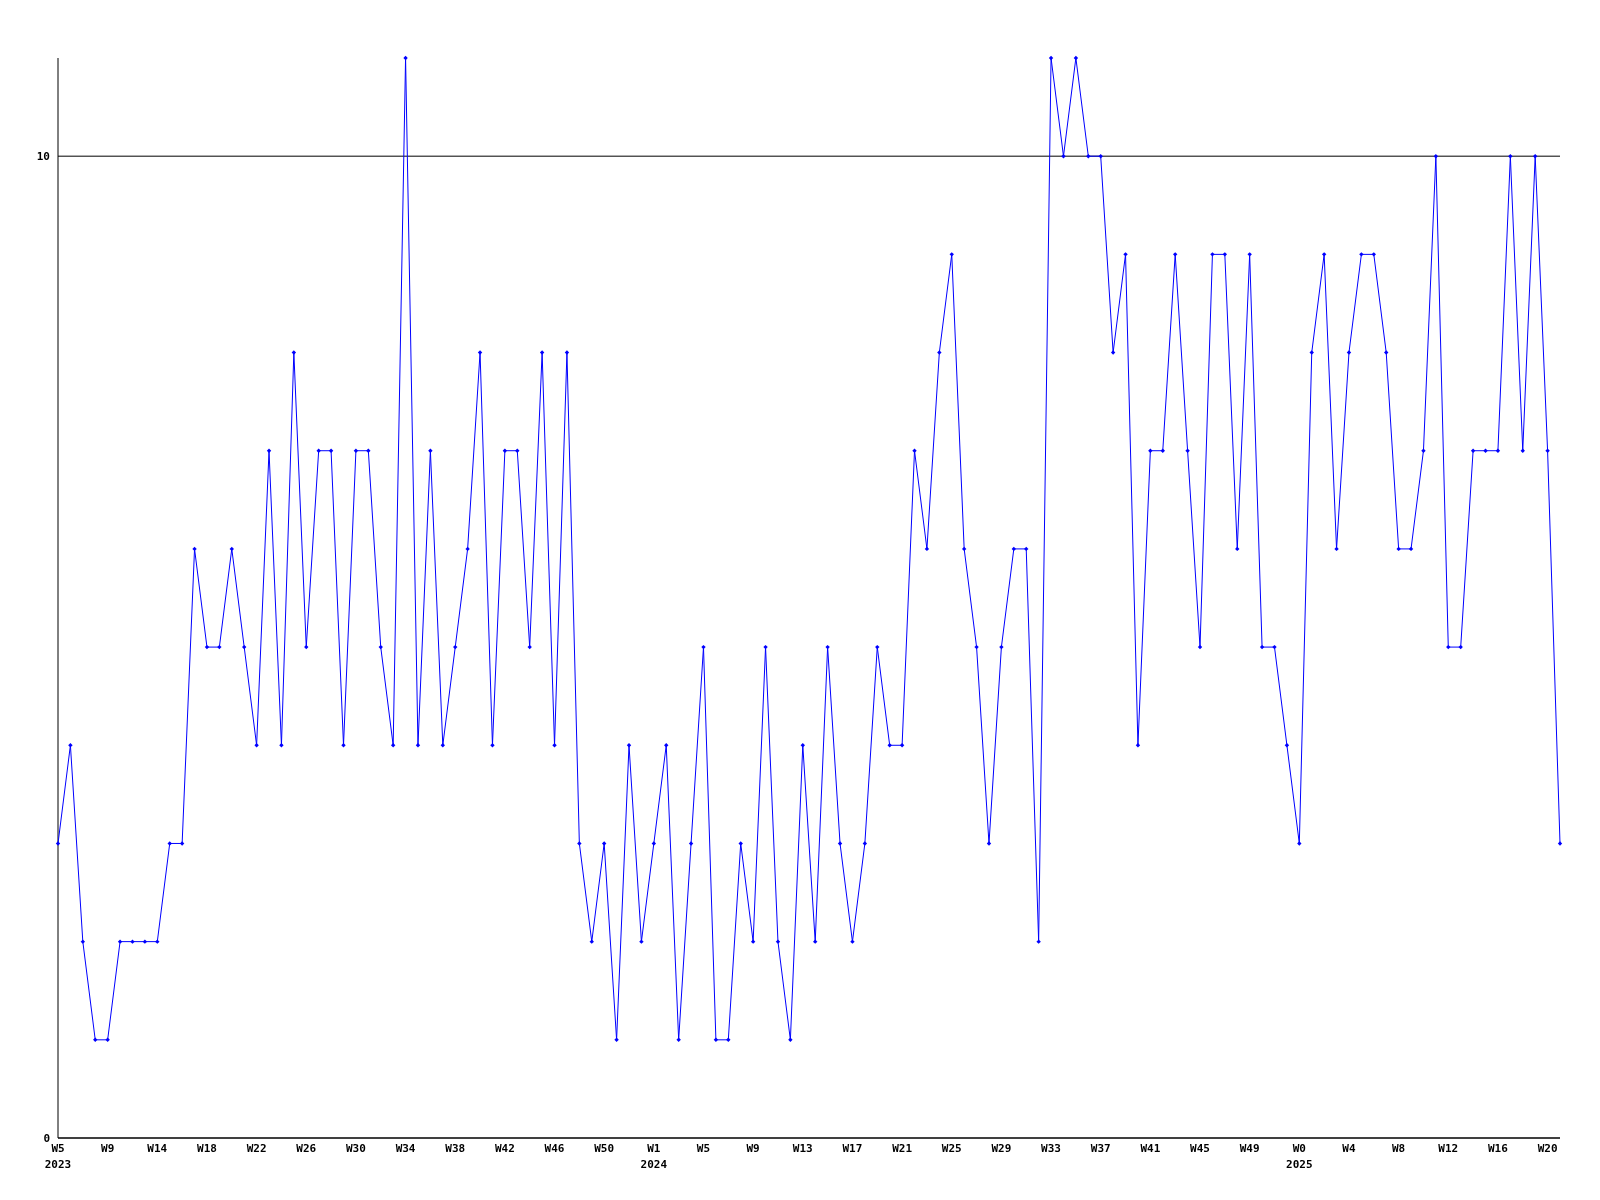  What do you see at coordinates (157, 1148) in the screenshot?
I see `x-tick-label: W14` at bounding box center [157, 1148].